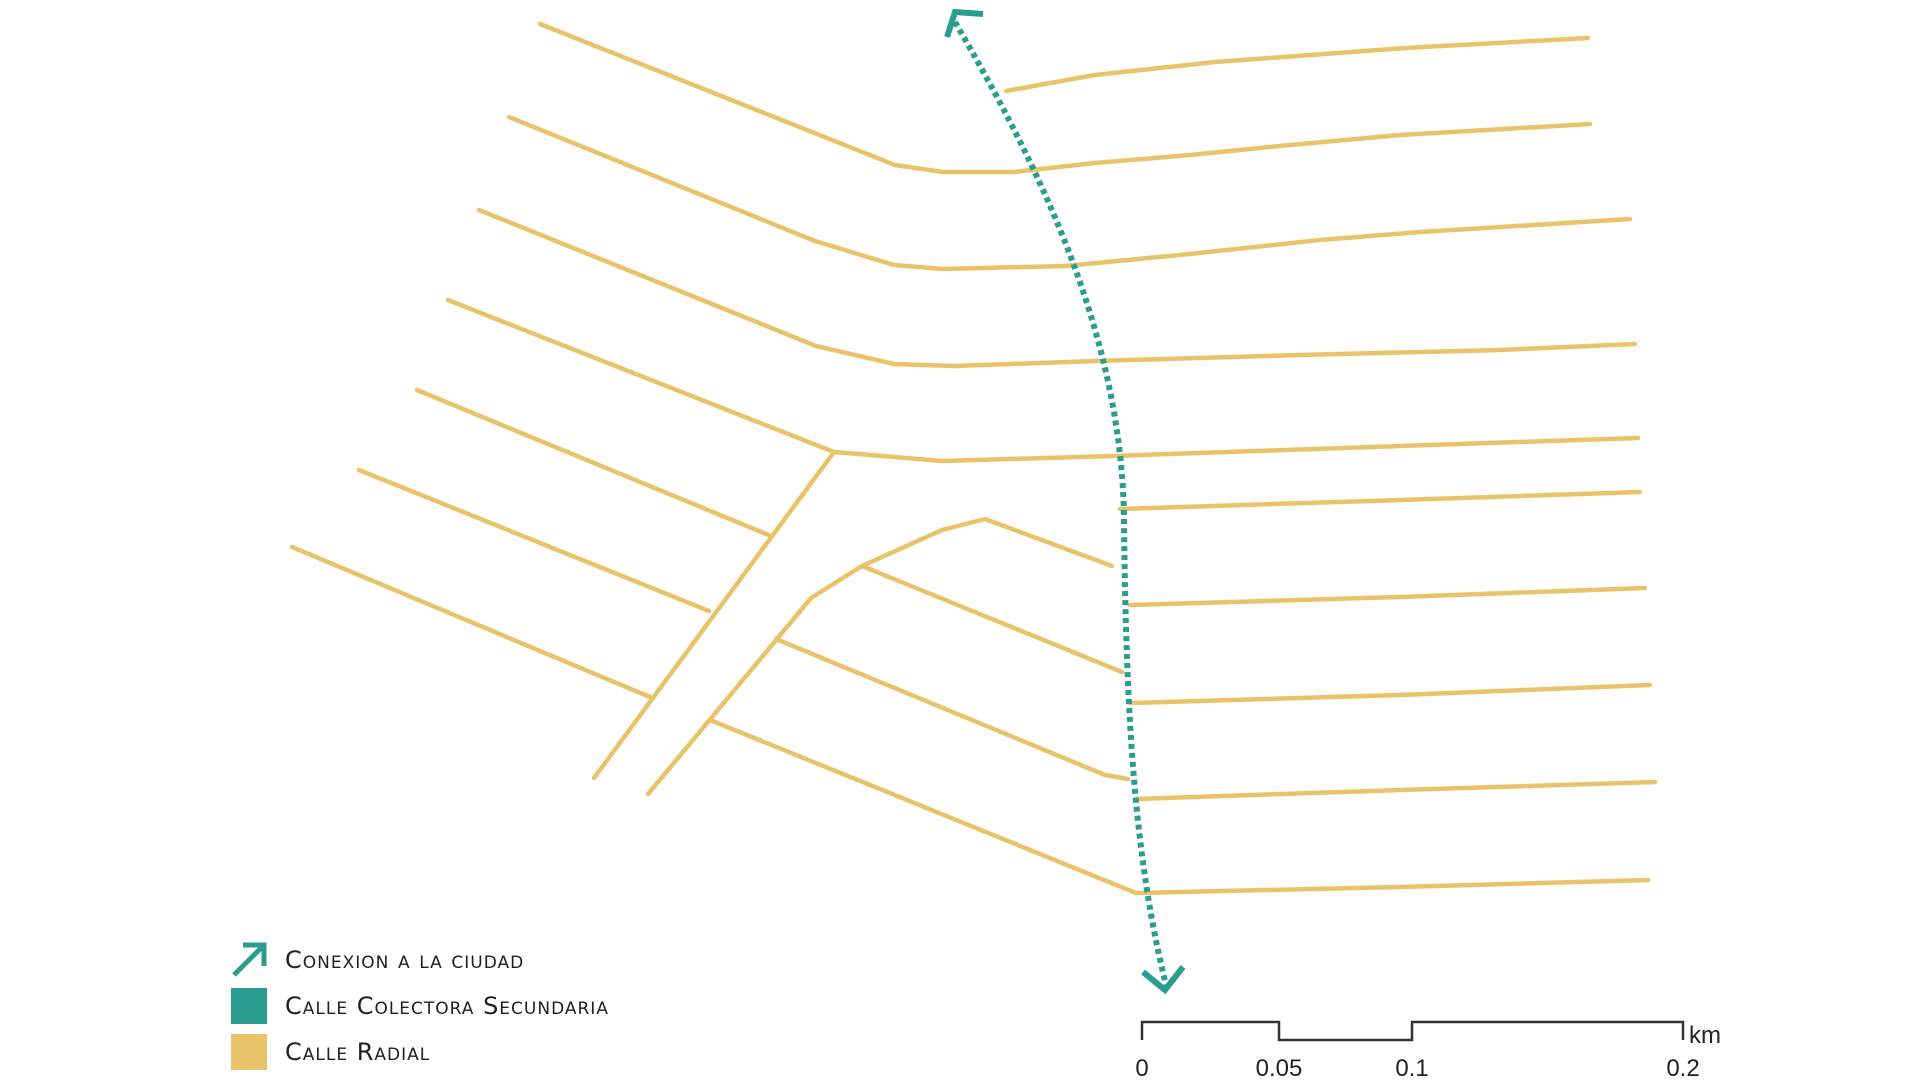 Image resolution: width=1920 pixels, height=1080 pixels. What do you see at coordinates (1411, 1067) in the screenshot?
I see `scale-tick-label: 0.1` at bounding box center [1411, 1067].